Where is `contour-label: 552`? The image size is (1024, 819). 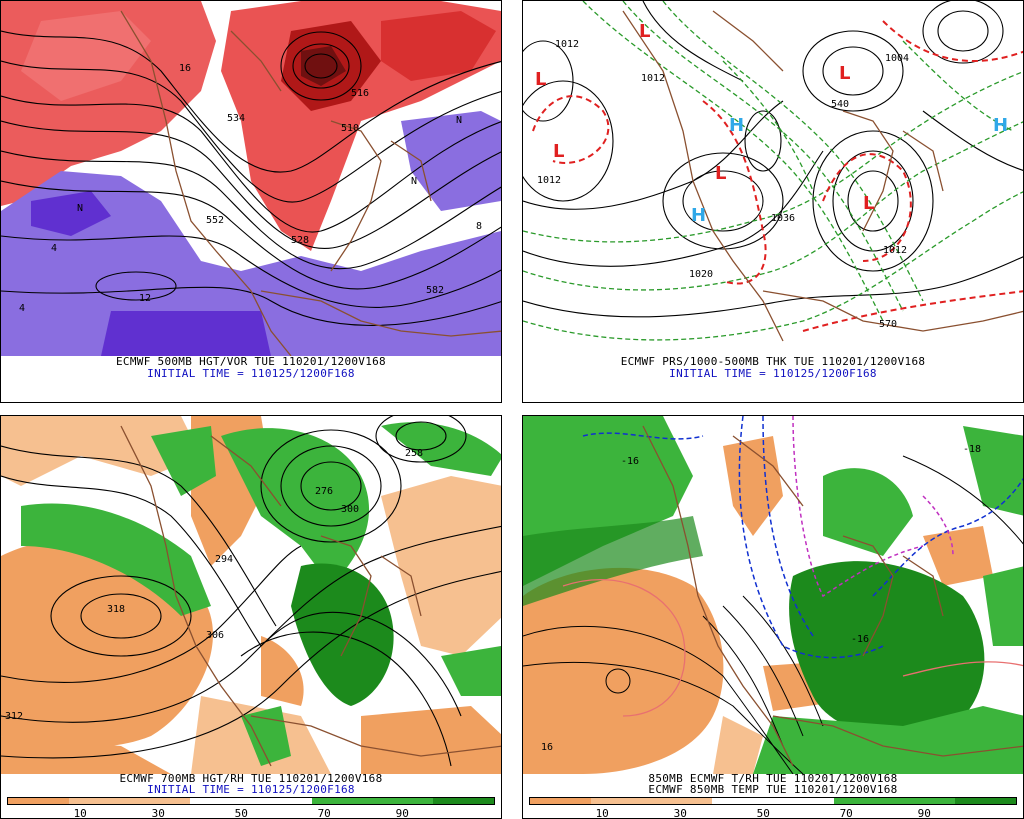
contour-label: 552 is located at coordinates (215, 220).